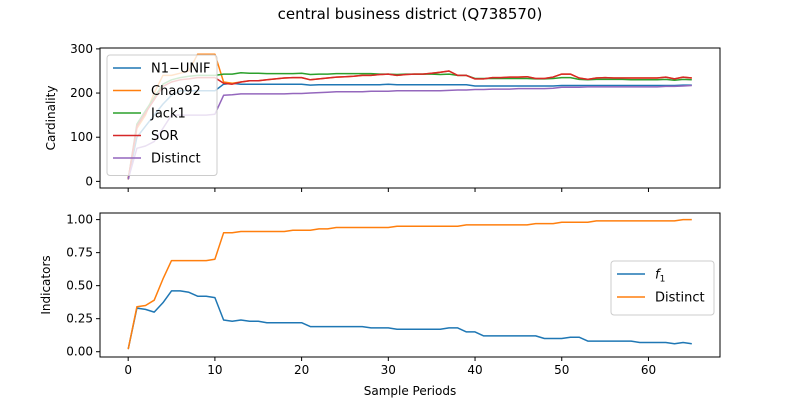 Image resolution: width=800 pixels, height=400 pixels. Describe the element at coordinates (79, 352) in the screenshot. I see `y-tick-label: 0.00` at that location.